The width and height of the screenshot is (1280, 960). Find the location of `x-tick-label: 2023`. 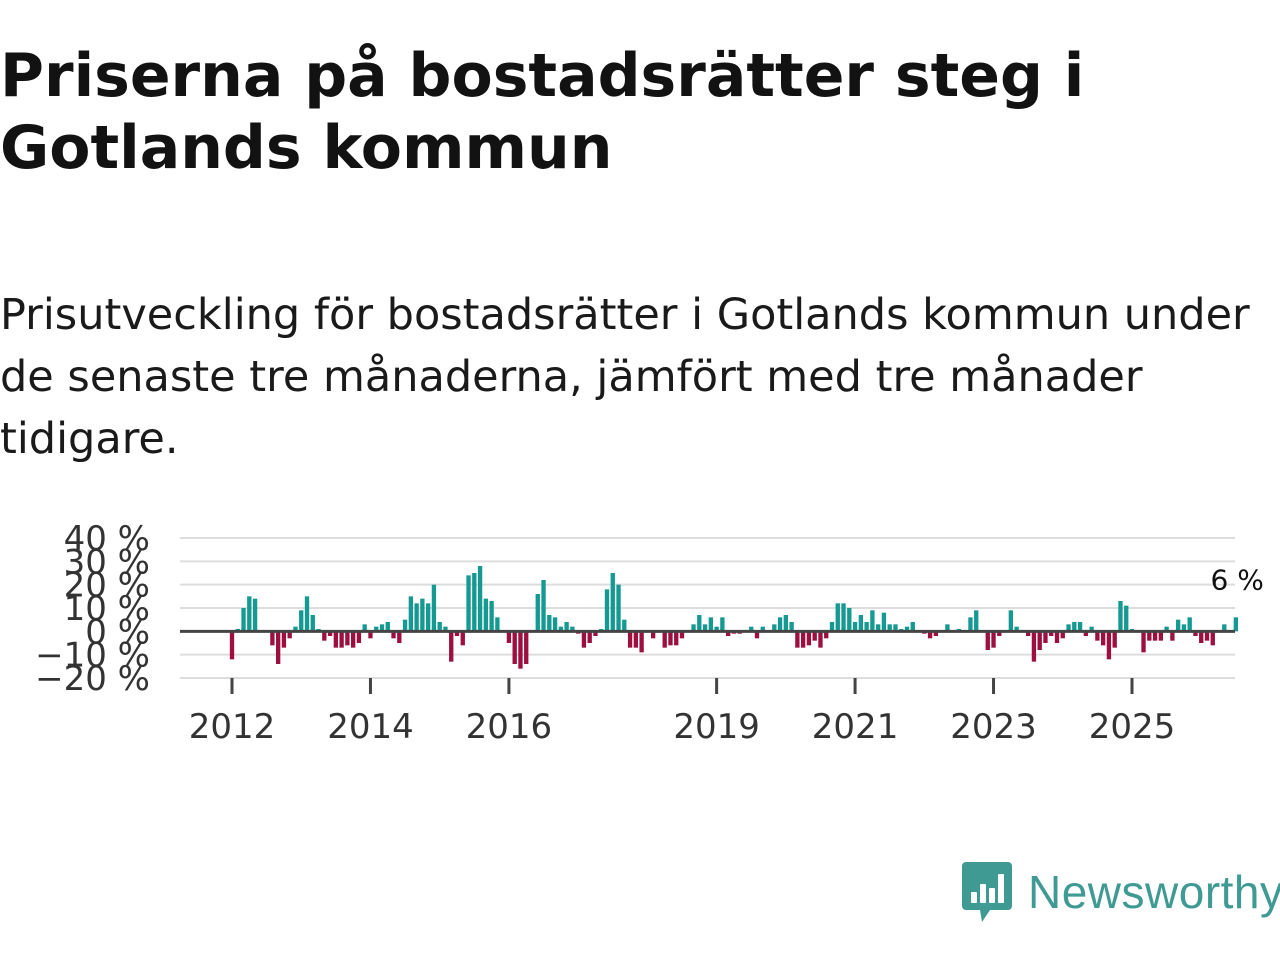

x-tick-label: 2023 is located at coordinates (993, 727).